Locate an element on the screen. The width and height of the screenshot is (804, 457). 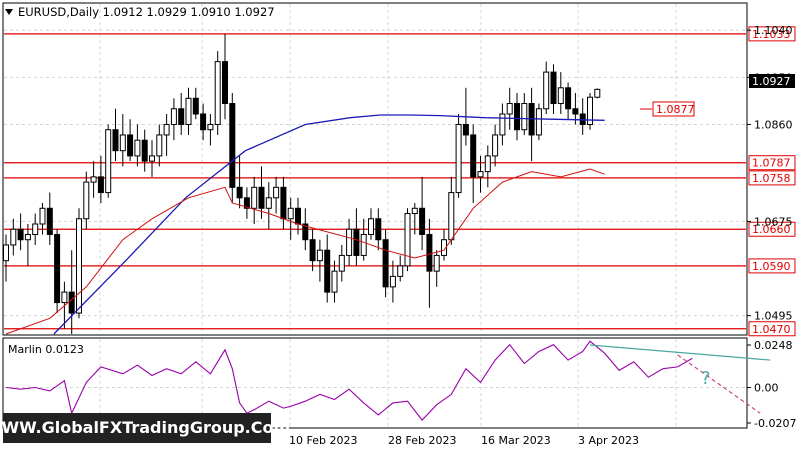
current-price-label: 1.0927 is located at coordinates (771, 81).